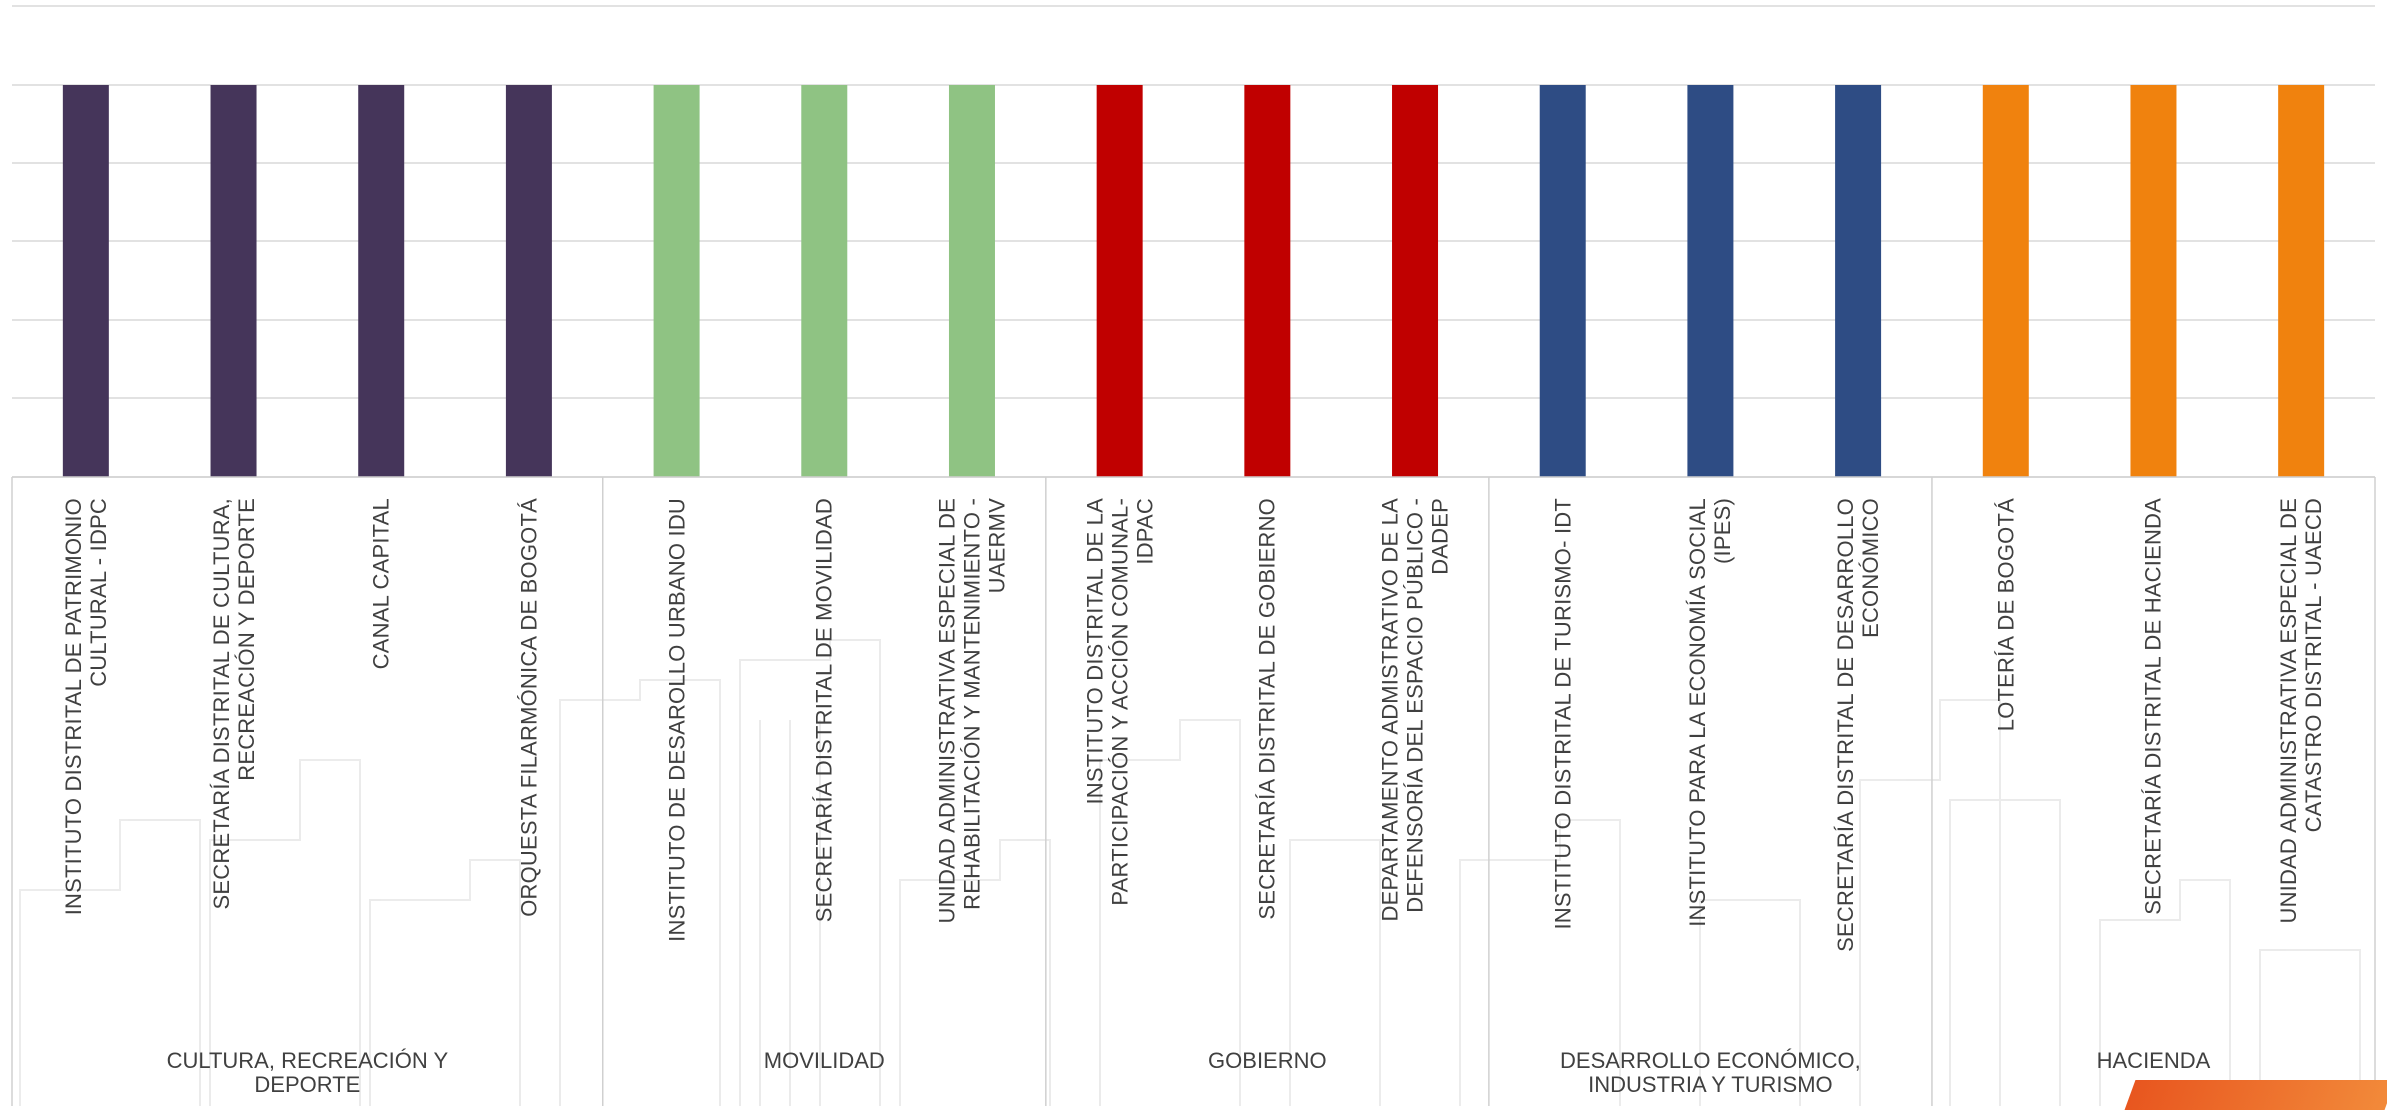 This screenshot has width=2387, height=1110. I want to click on category-label-text: SECRETARÍA DISTRITAL DE HACIENDA, so click(2153, 706).